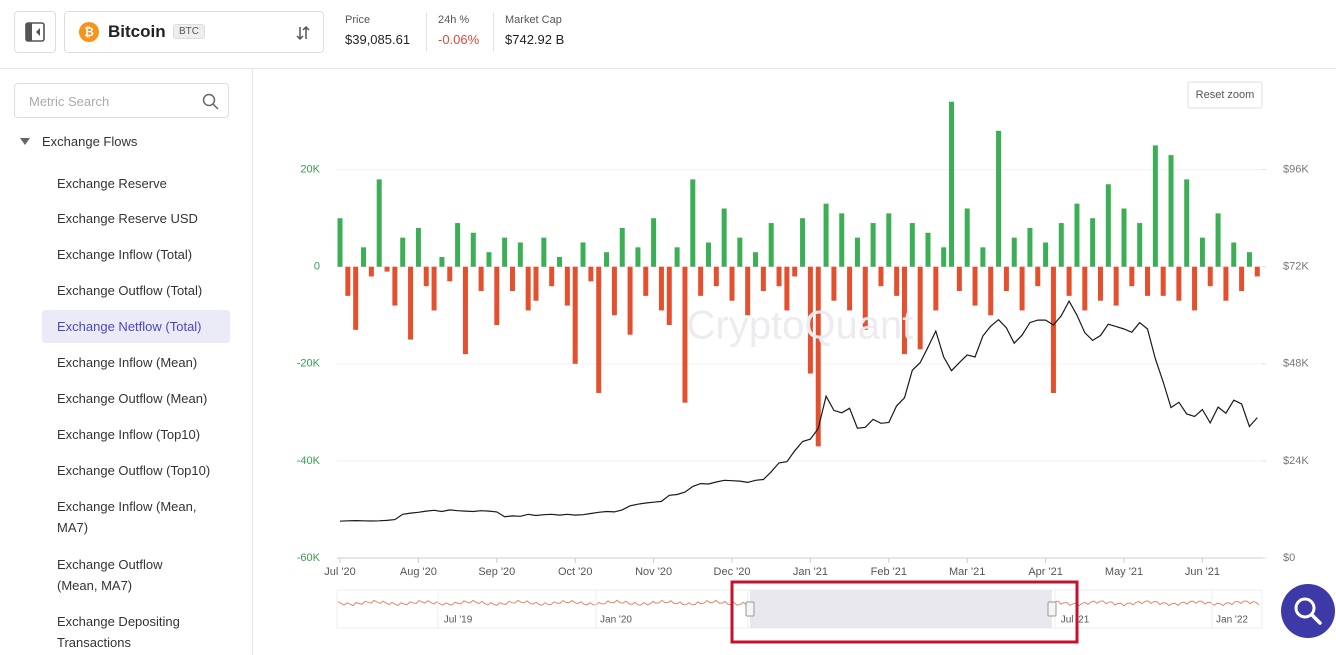 This screenshot has width=1336, height=655. Describe the element at coordinates (118, 632) in the screenshot. I see `metric-item: Exchange Depositing Transactions` at that location.